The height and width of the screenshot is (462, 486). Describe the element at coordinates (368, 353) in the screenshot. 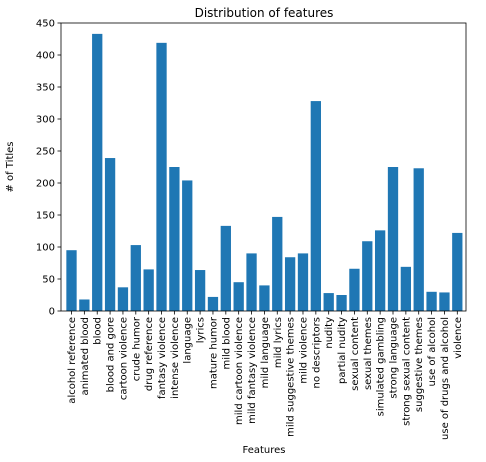

I see `x-tick-label: sexual themes` at that location.